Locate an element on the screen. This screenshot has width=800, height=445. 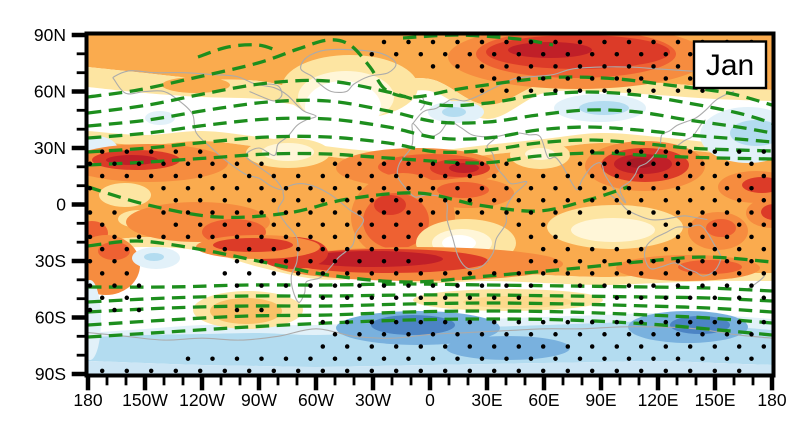
svg-text: 60S is located at coordinates (50, 318).